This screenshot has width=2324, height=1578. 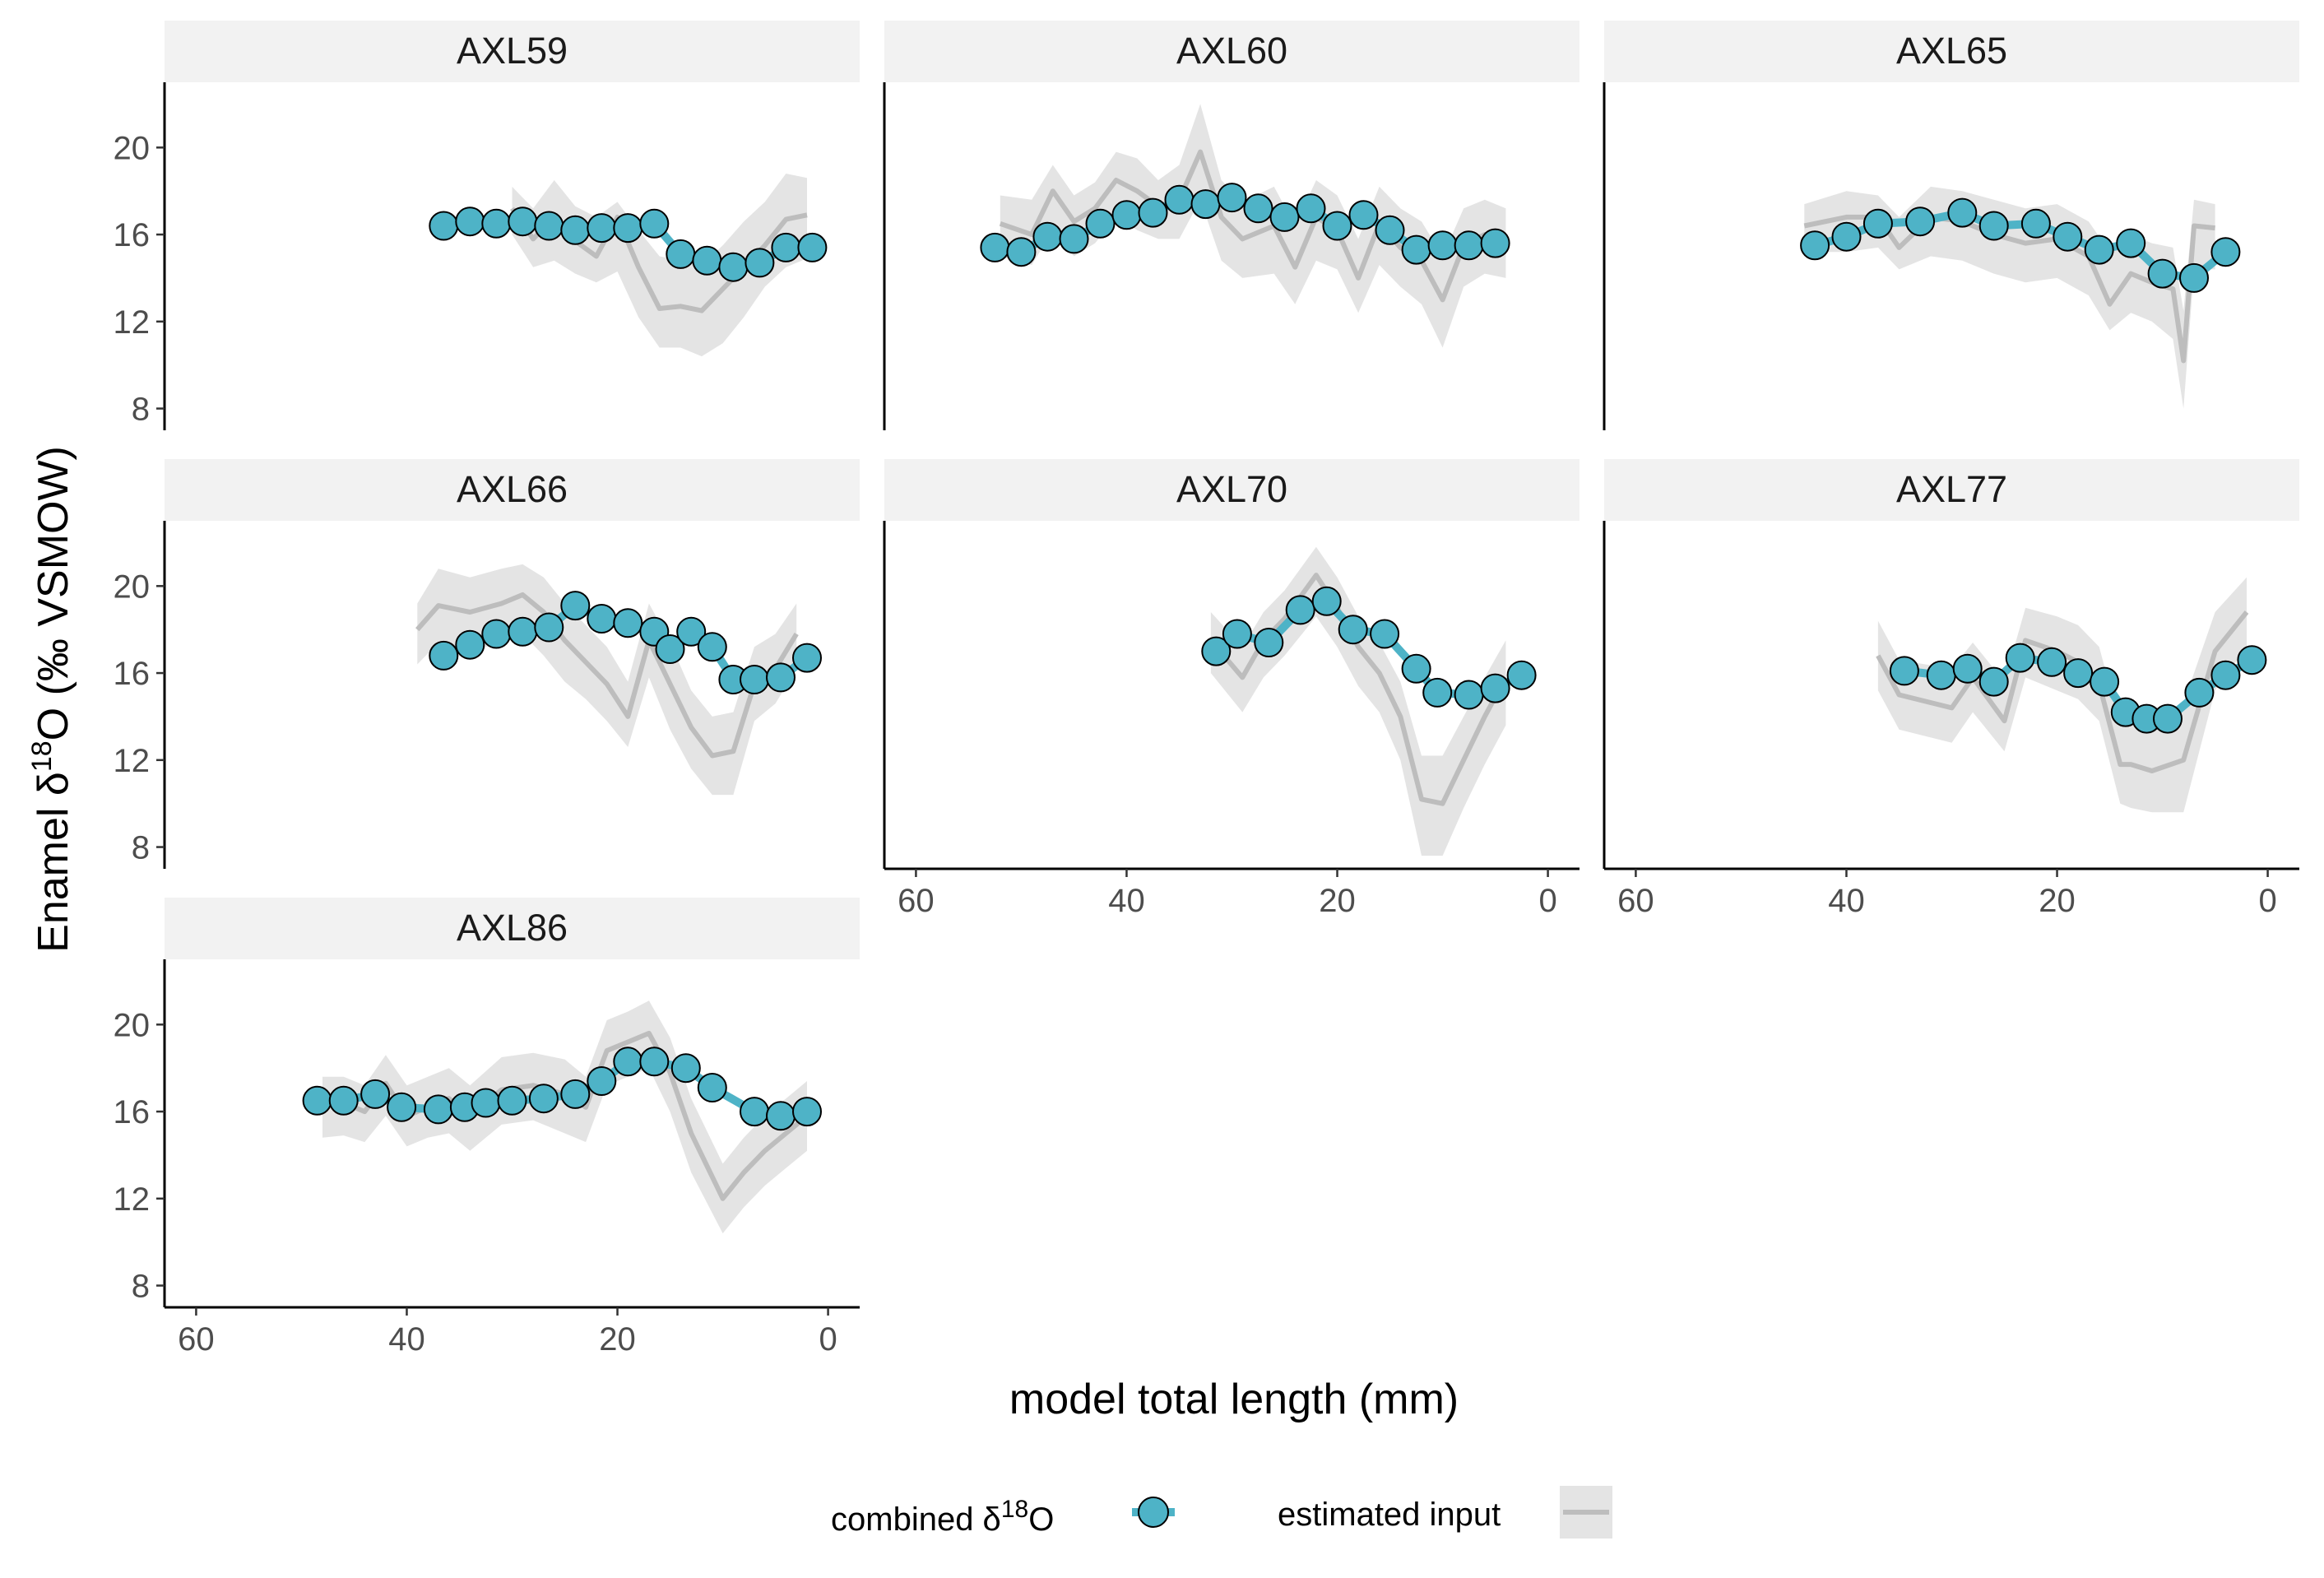 I want to click on panel-AXL59: AXL59 8 12 16 20, so click(x=487, y=225).